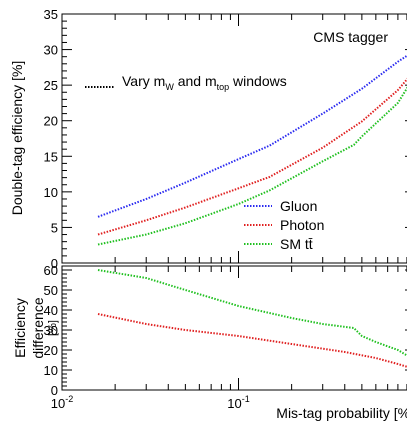 This screenshot has width=407, height=429. What do you see at coordinates (296, 244) in the screenshot?
I see `legend-label-3: SM tt̄` at bounding box center [296, 244].